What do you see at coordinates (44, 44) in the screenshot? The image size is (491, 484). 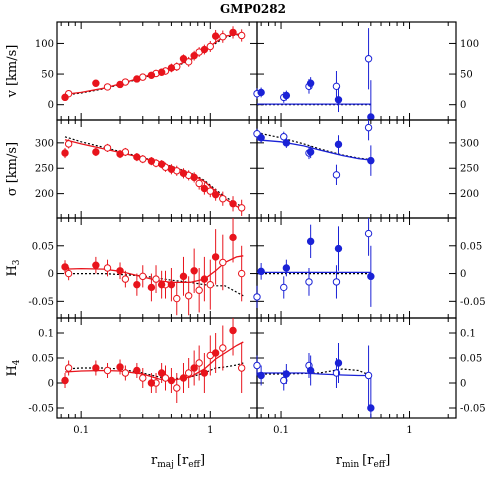 I see `v-y-tick-label-left: 100` at bounding box center [44, 44].